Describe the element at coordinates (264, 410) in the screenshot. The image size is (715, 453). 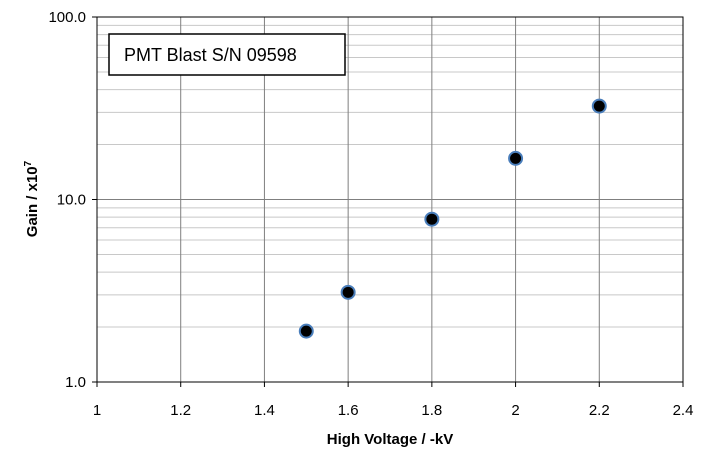
I see `x-tick-label: 1.4` at that location.